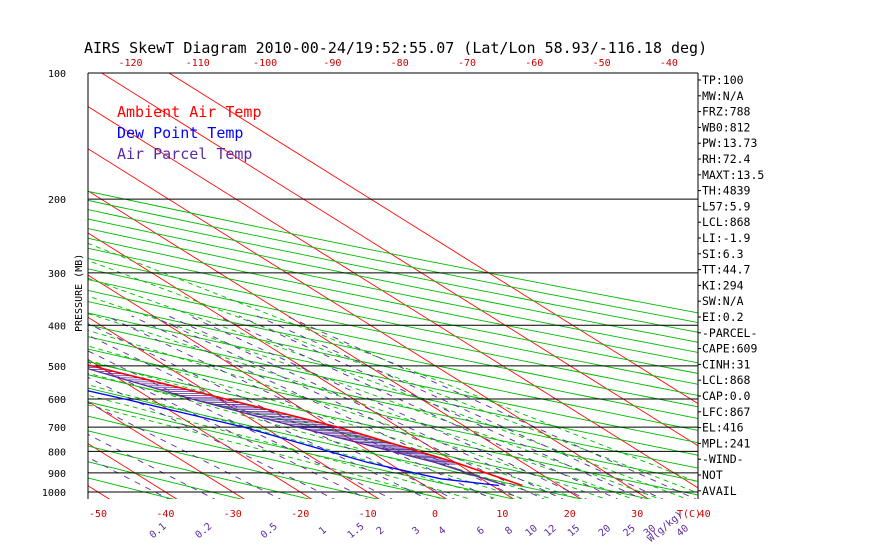  I want to click on pressure-tick-label: 500, so click(57, 367).